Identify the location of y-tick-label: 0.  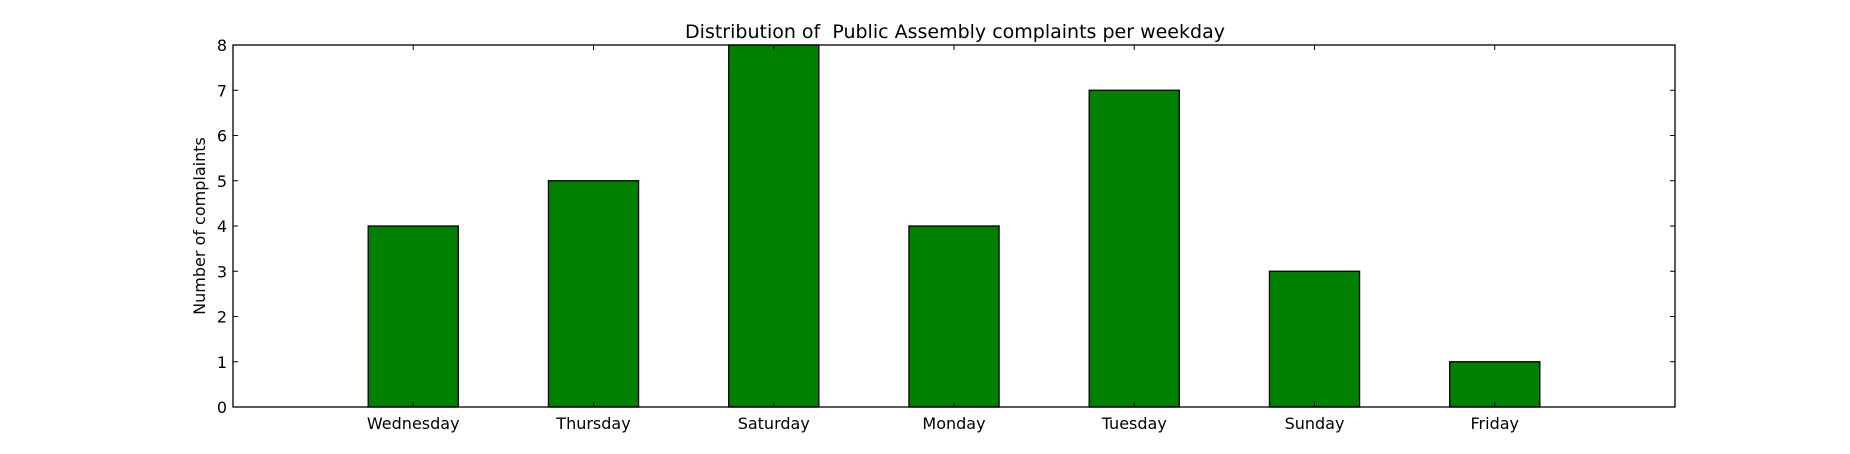
(222, 407).